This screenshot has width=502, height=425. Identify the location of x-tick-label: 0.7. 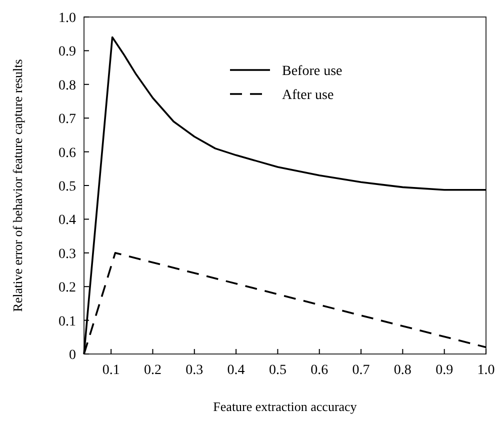
(361, 370).